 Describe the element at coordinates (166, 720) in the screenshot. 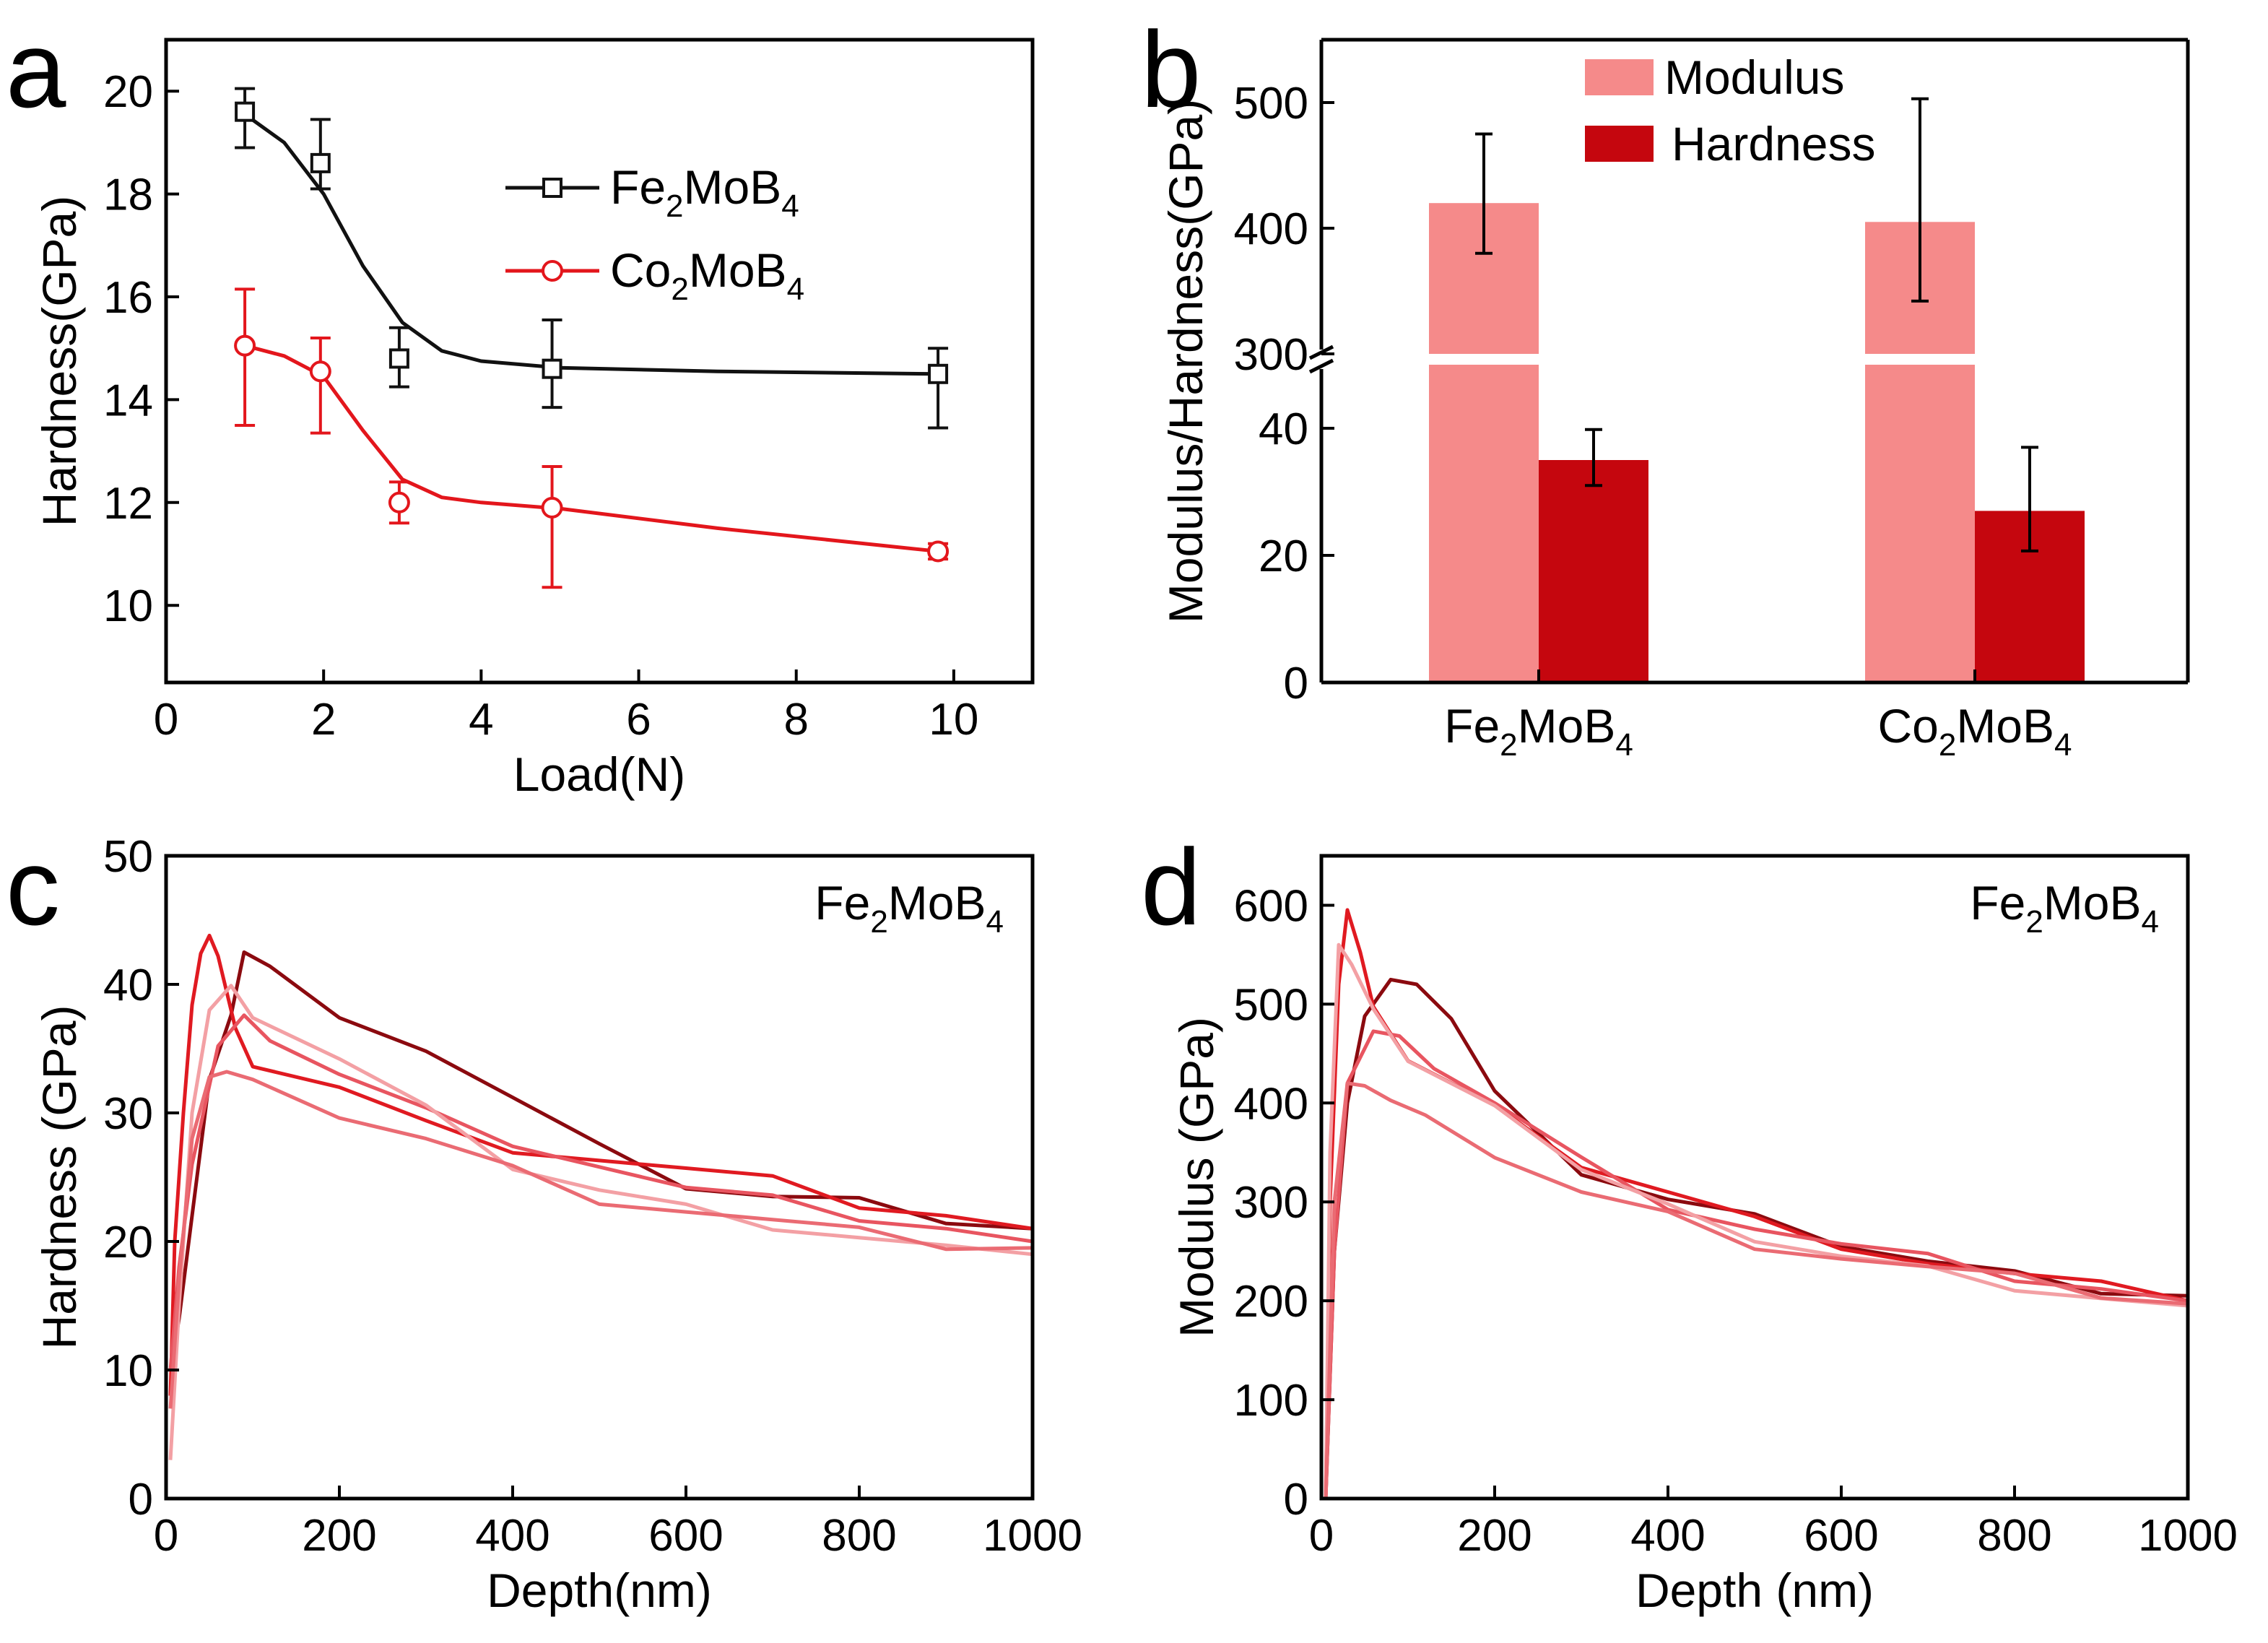

I see `panel-a-xtick-label: 0` at that location.